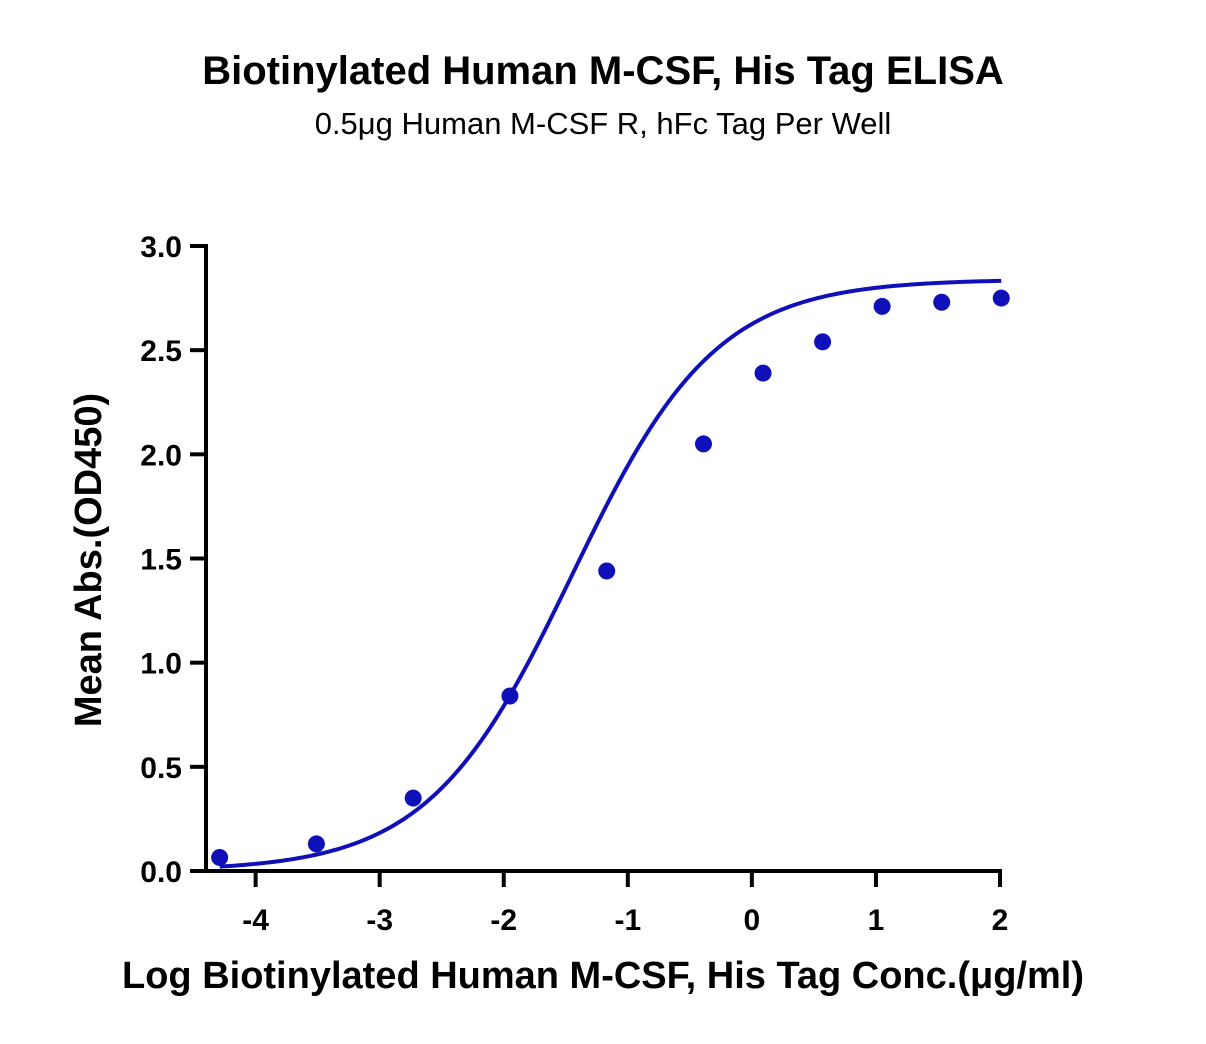  Describe the element at coordinates (255, 920) in the screenshot. I see `x-tick-label: -4` at that location.